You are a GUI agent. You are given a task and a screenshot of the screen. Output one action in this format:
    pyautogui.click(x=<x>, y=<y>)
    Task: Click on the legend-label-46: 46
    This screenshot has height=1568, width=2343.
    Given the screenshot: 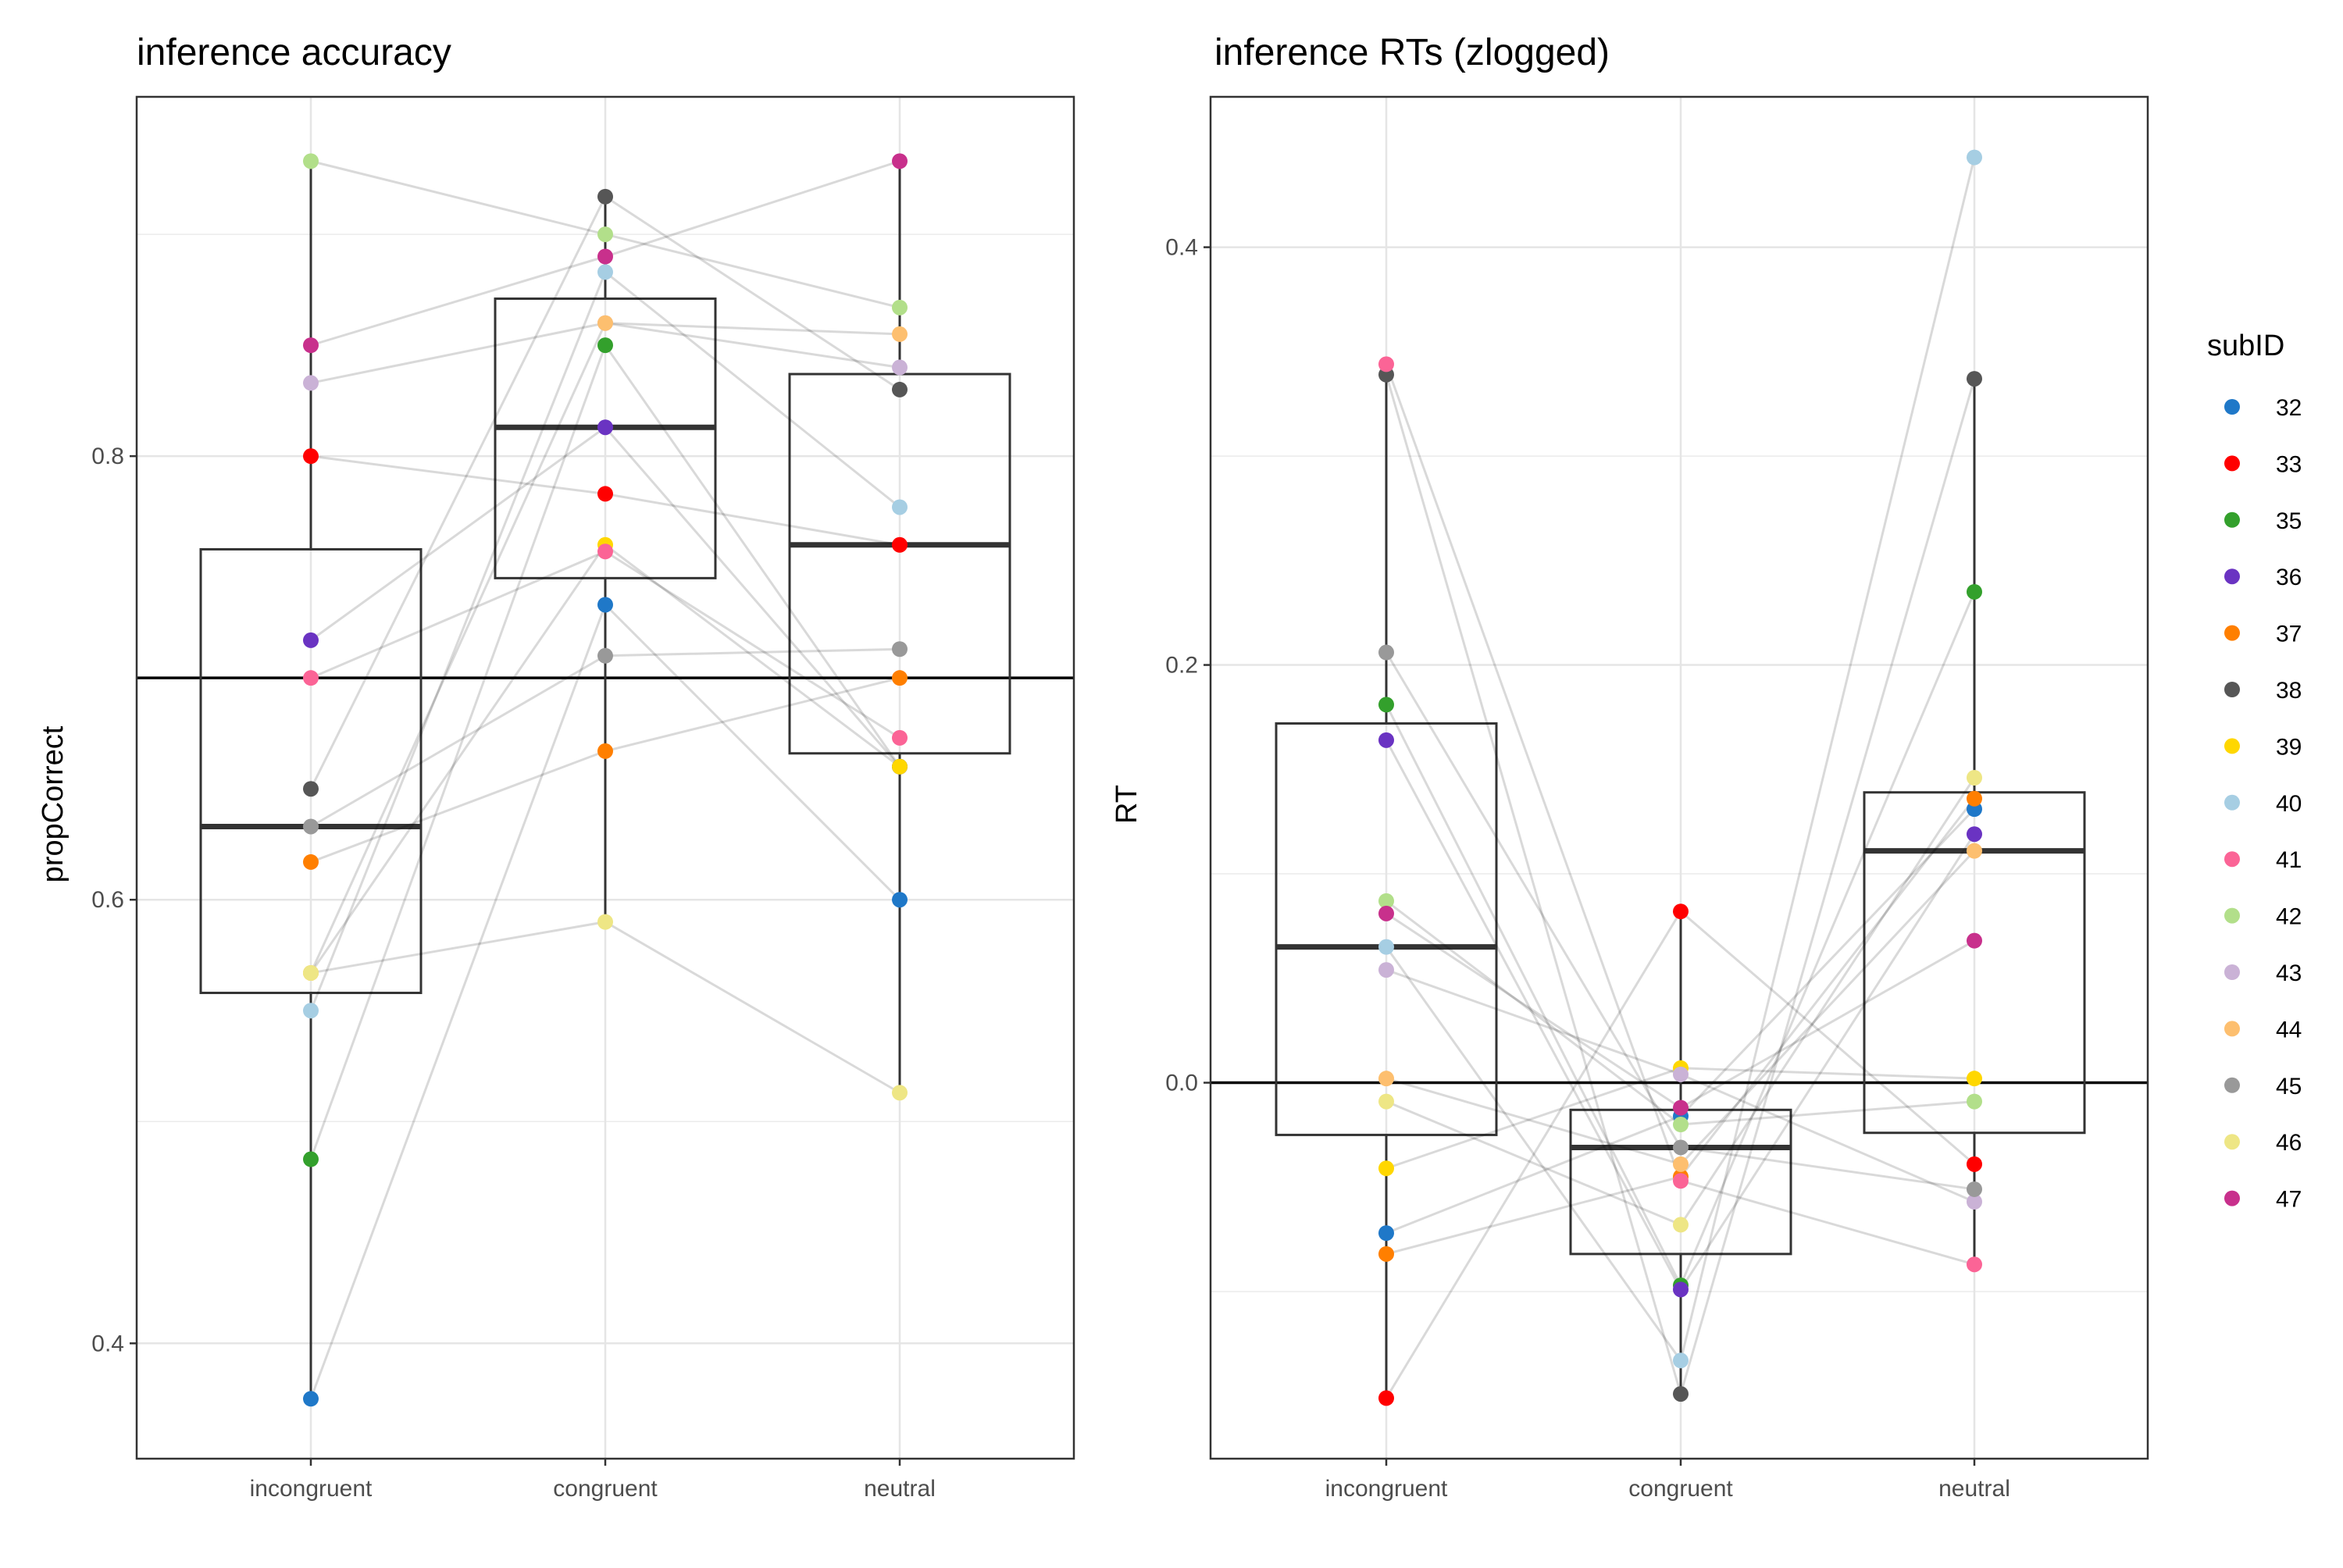 What is the action you would take?
    pyautogui.click(x=2289, y=1143)
    